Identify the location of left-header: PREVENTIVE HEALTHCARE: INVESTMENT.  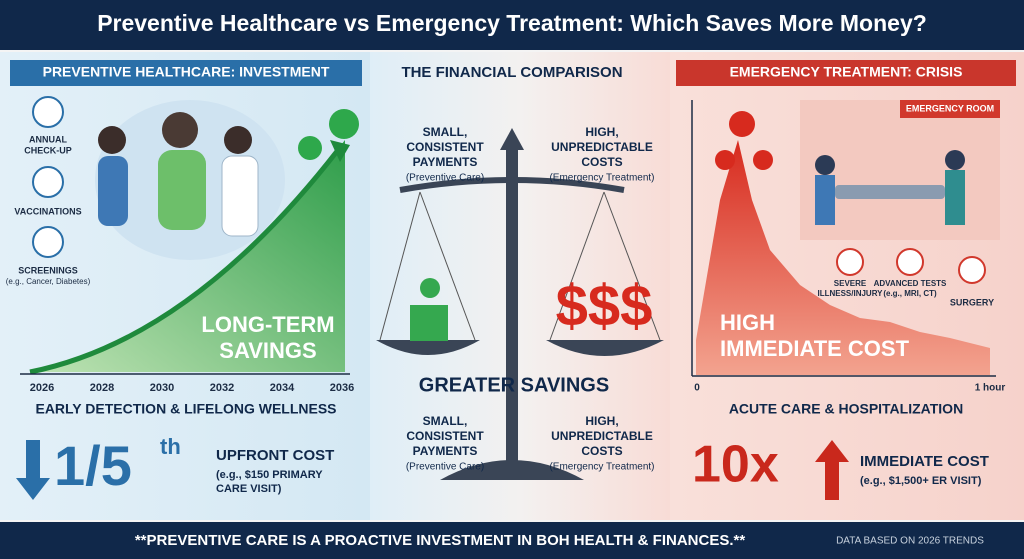
(186, 72).